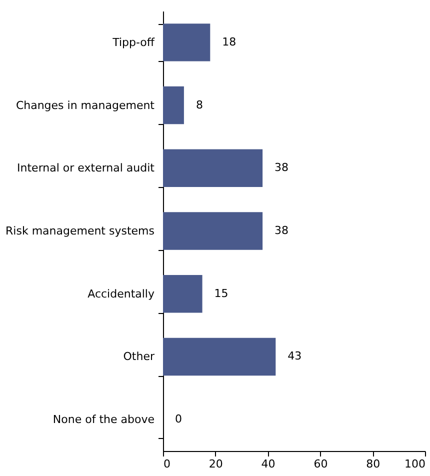 This screenshot has width=430, height=476. I want to click on data-label: 0, so click(178, 419).